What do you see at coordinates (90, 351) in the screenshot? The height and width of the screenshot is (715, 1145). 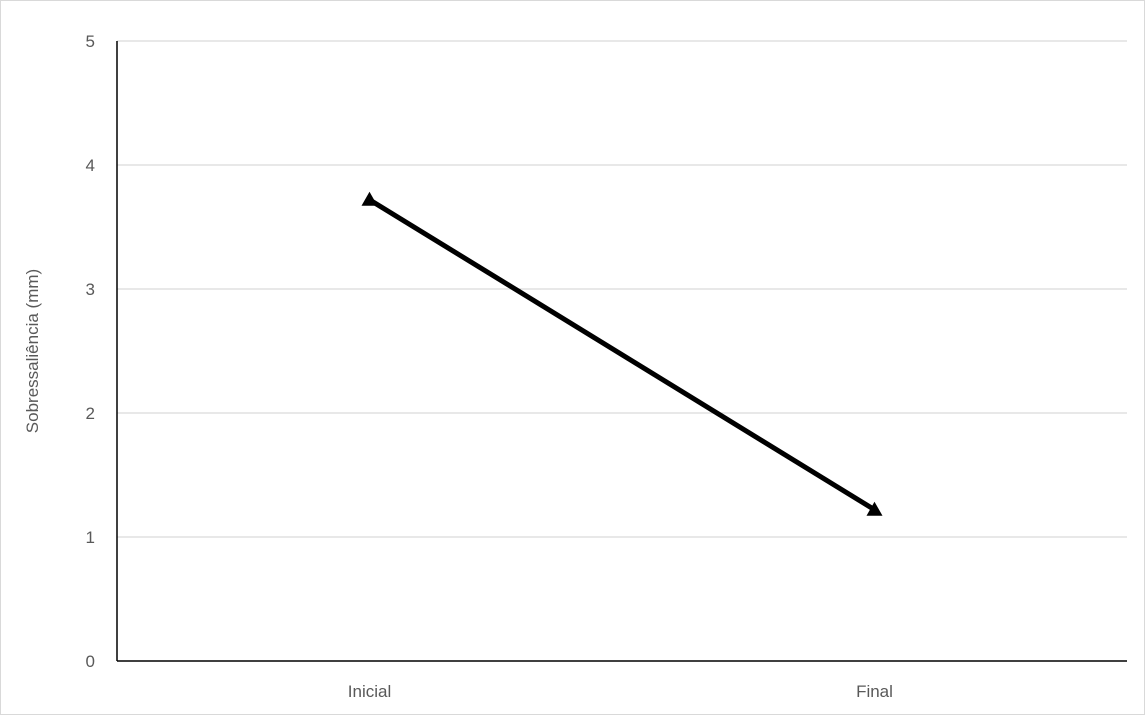 I see `y-tick-labels: 0 1 2 3 4 5` at bounding box center [90, 351].